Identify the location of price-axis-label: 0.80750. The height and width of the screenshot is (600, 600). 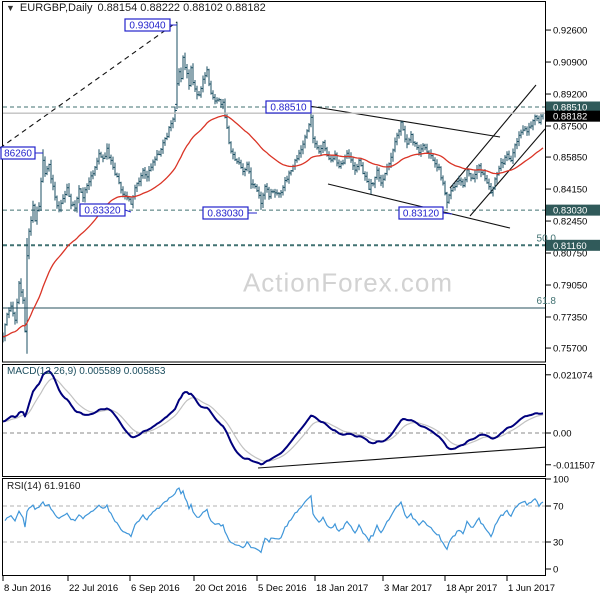
(570, 254).